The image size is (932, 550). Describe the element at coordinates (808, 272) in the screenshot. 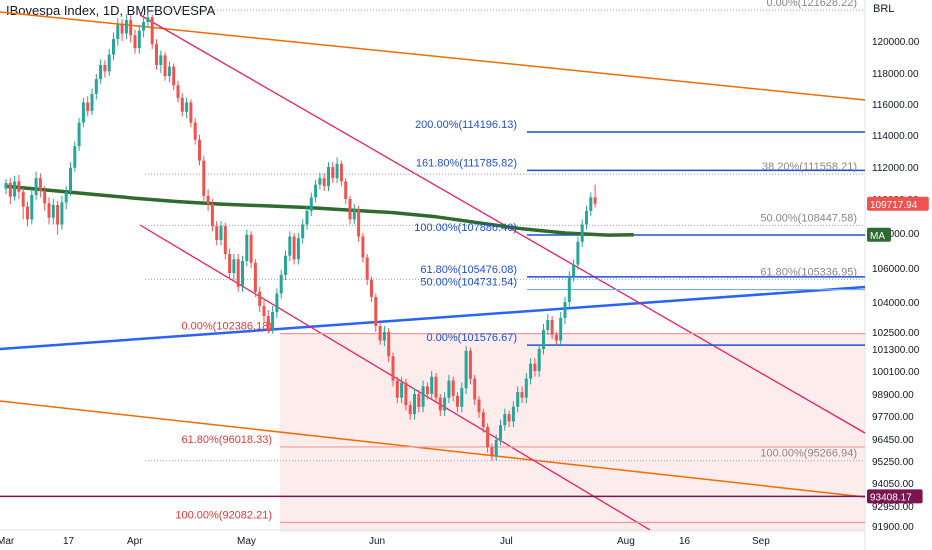

I see `fib-label: 61.80%(105336.95)` at that location.